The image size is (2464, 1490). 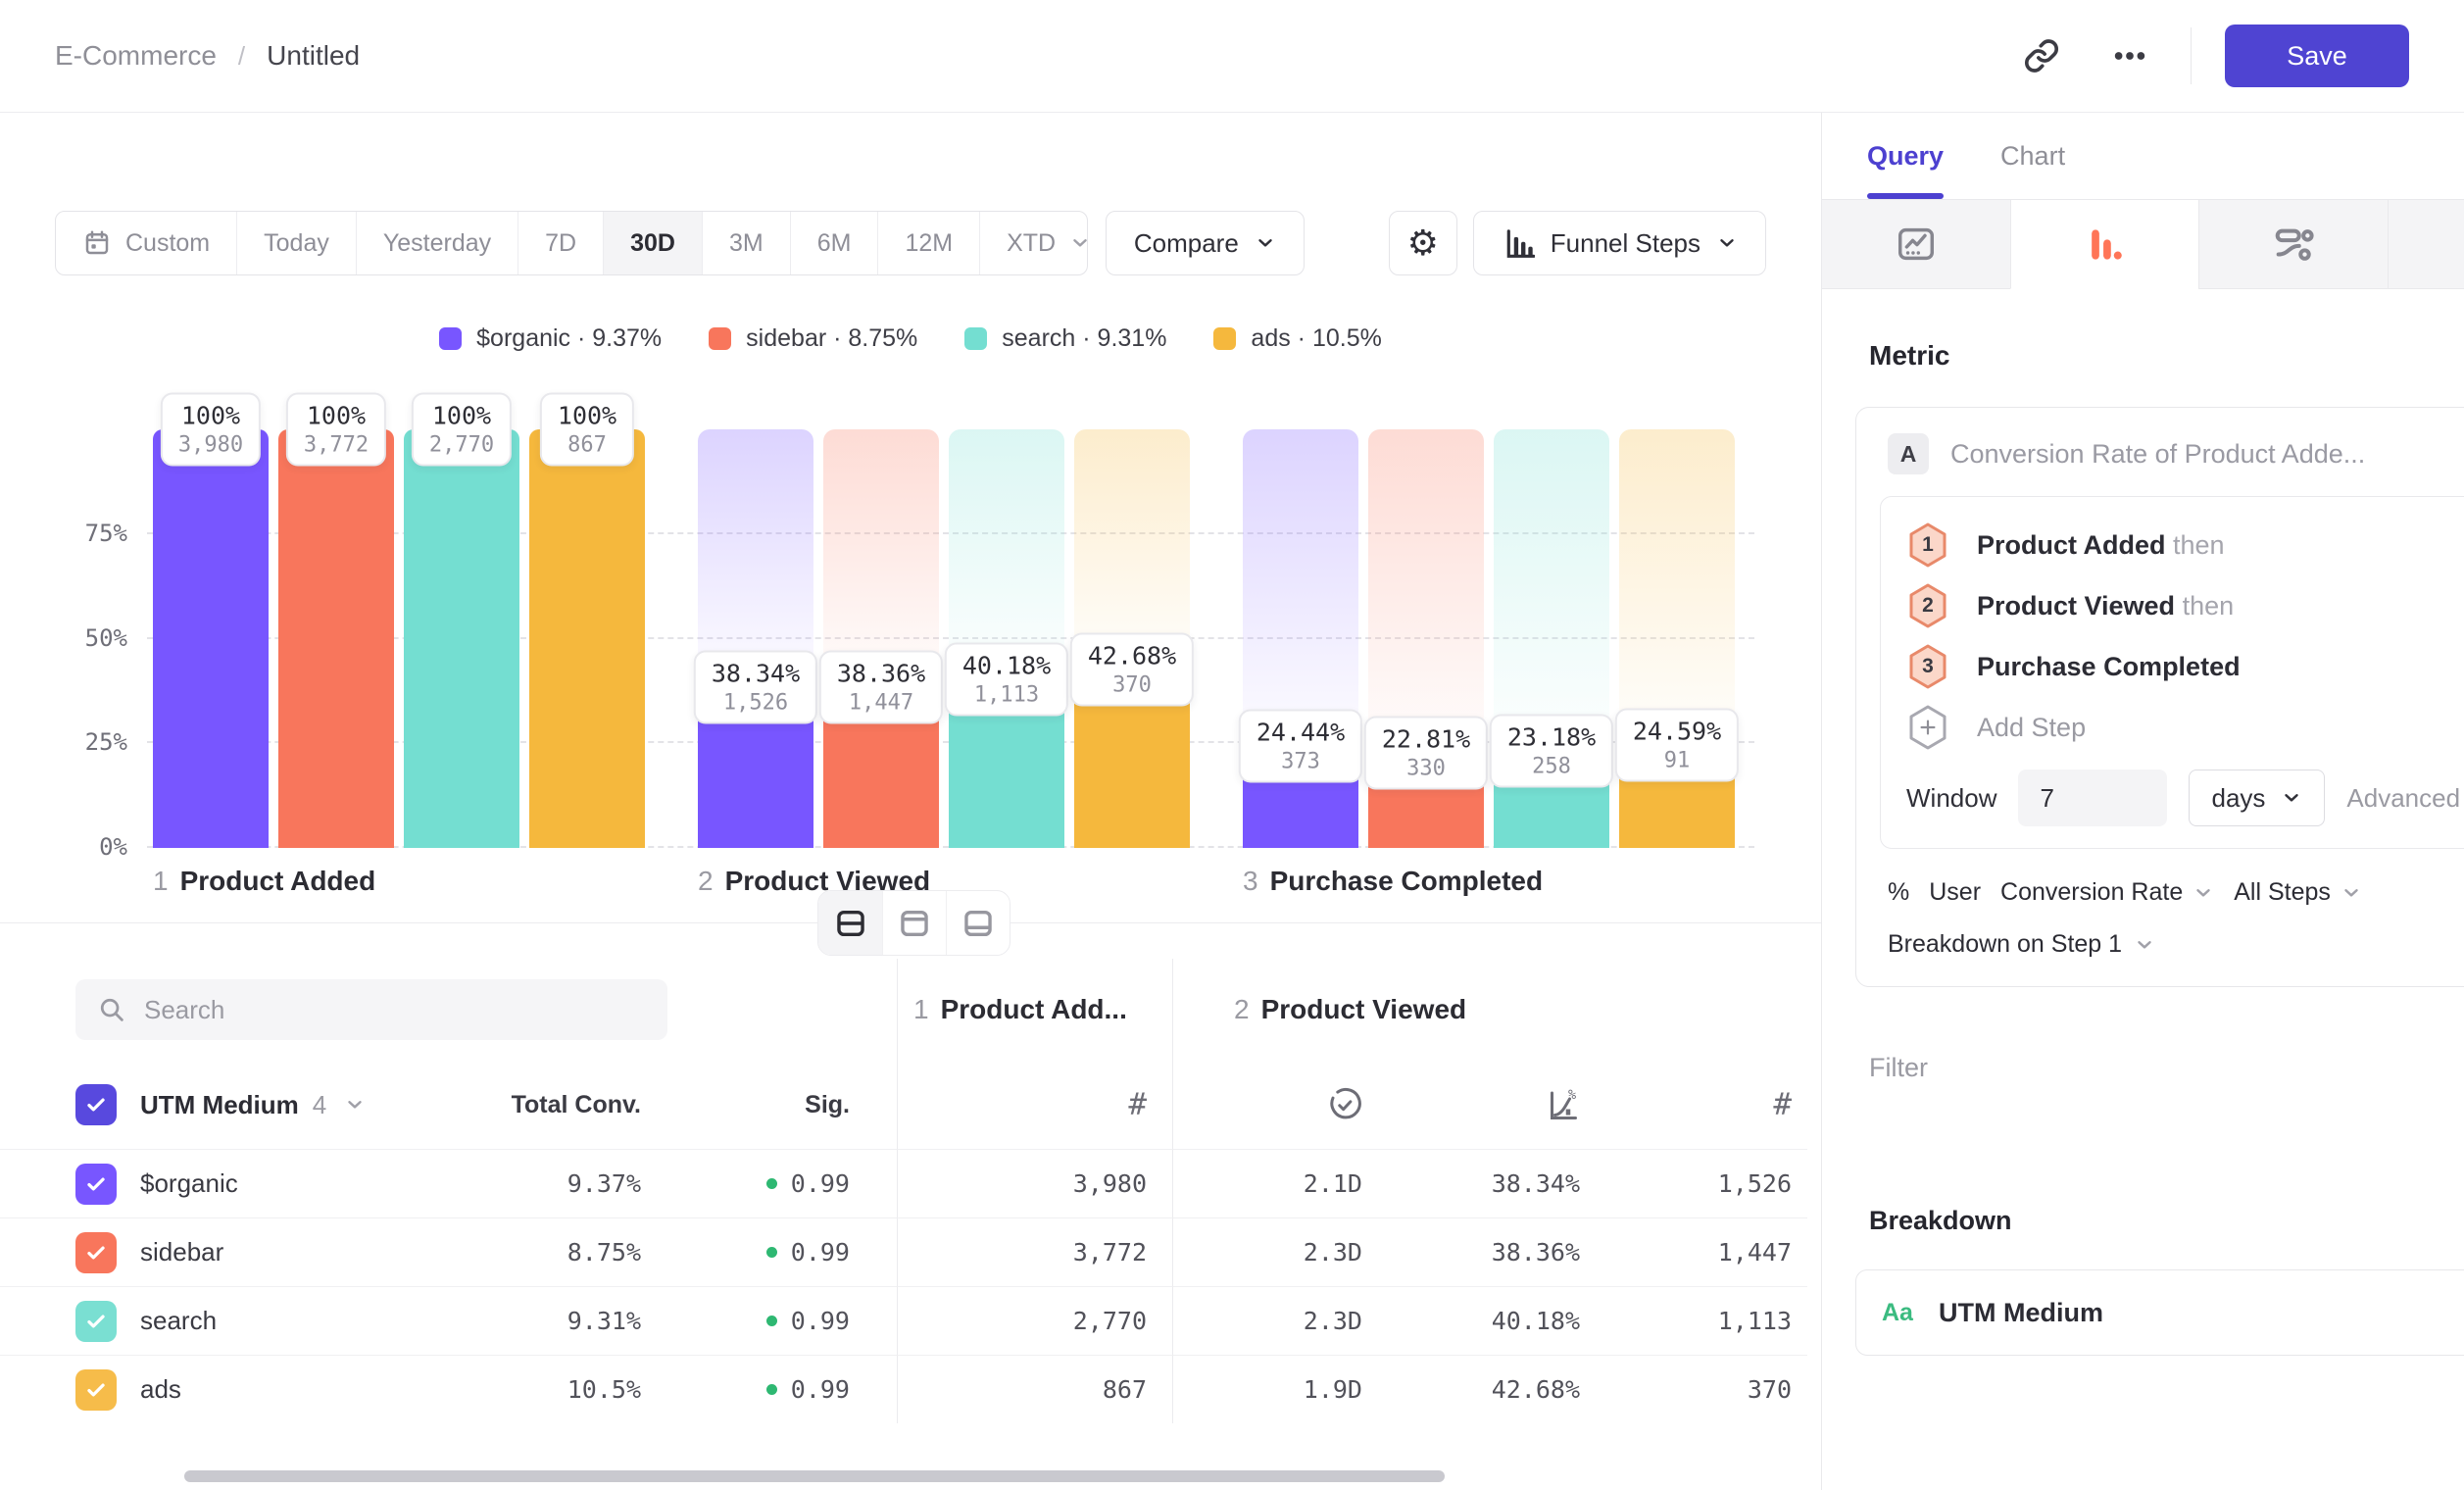 What do you see at coordinates (296, 243) in the screenshot?
I see `date-range-today: Today` at bounding box center [296, 243].